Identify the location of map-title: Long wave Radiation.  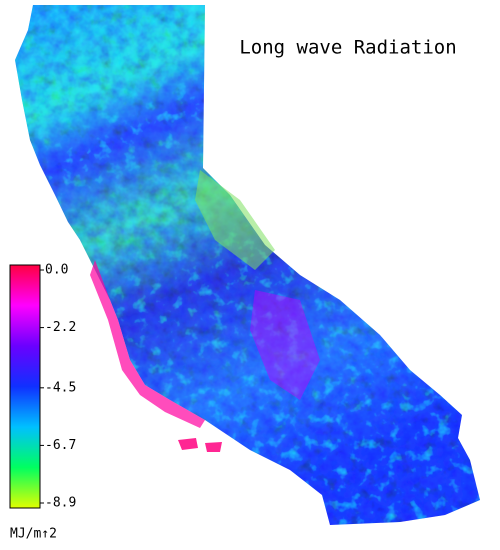
(347, 48).